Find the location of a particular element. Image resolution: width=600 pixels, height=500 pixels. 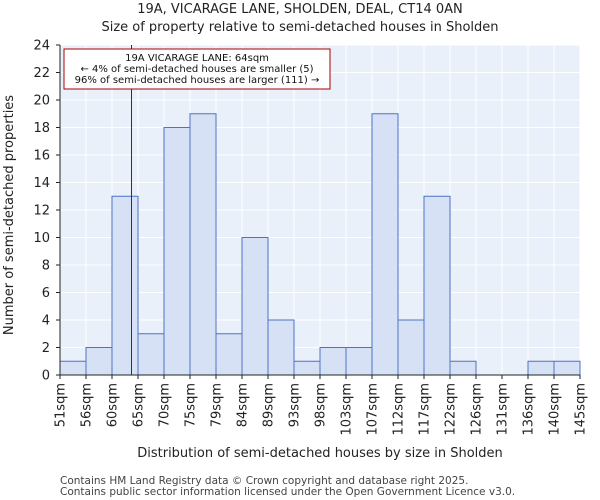

y-tick-label: 2 is located at coordinates (46, 348).